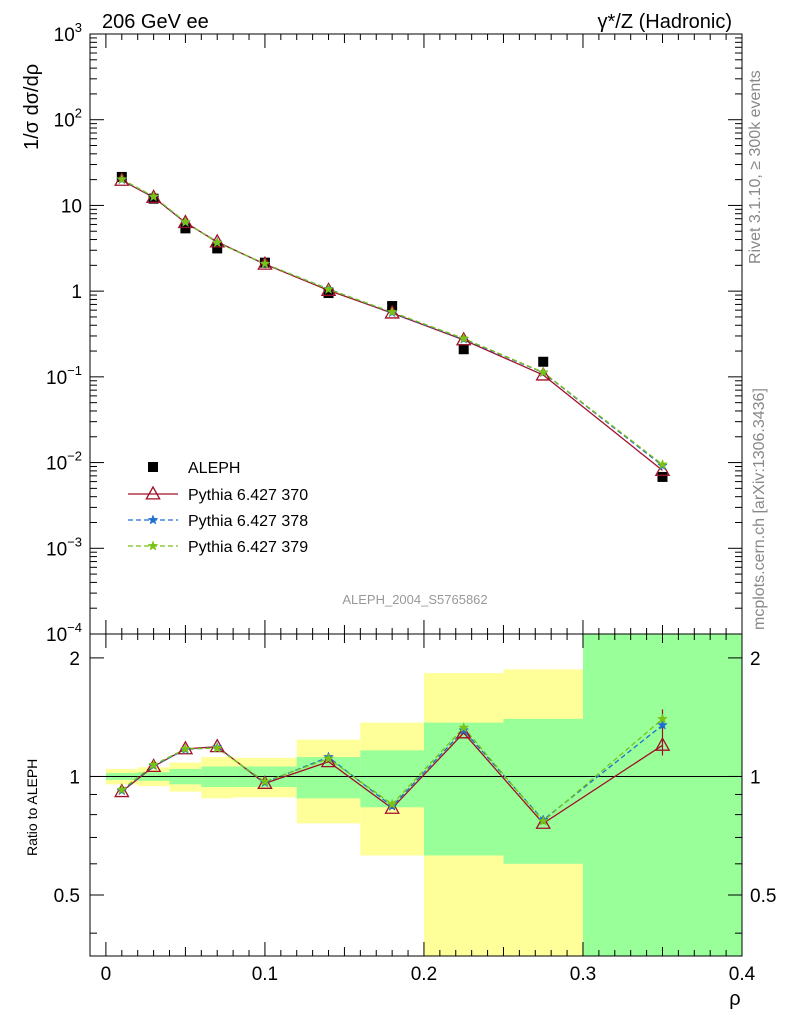 Image resolution: width=786 pixels, height=1024 pixels. What do you see at coordinates (74, 370) in the screenshot?
I see `tick-exponent: −1` at bounding box center [74, 370].